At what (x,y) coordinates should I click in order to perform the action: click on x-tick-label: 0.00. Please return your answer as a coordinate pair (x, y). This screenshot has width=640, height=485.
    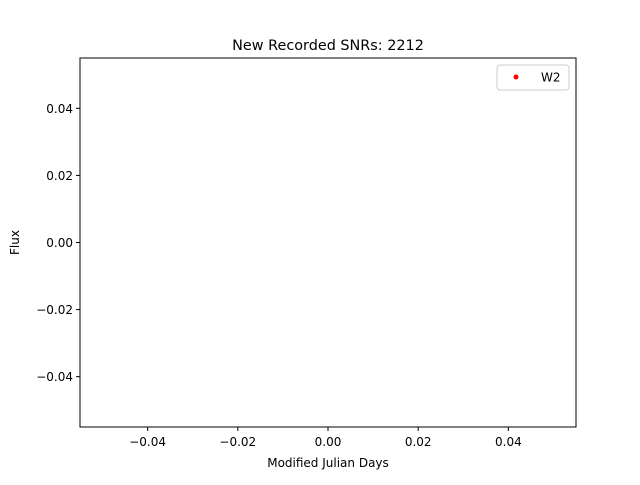
    Looking at the image, I should click on (328, 442).